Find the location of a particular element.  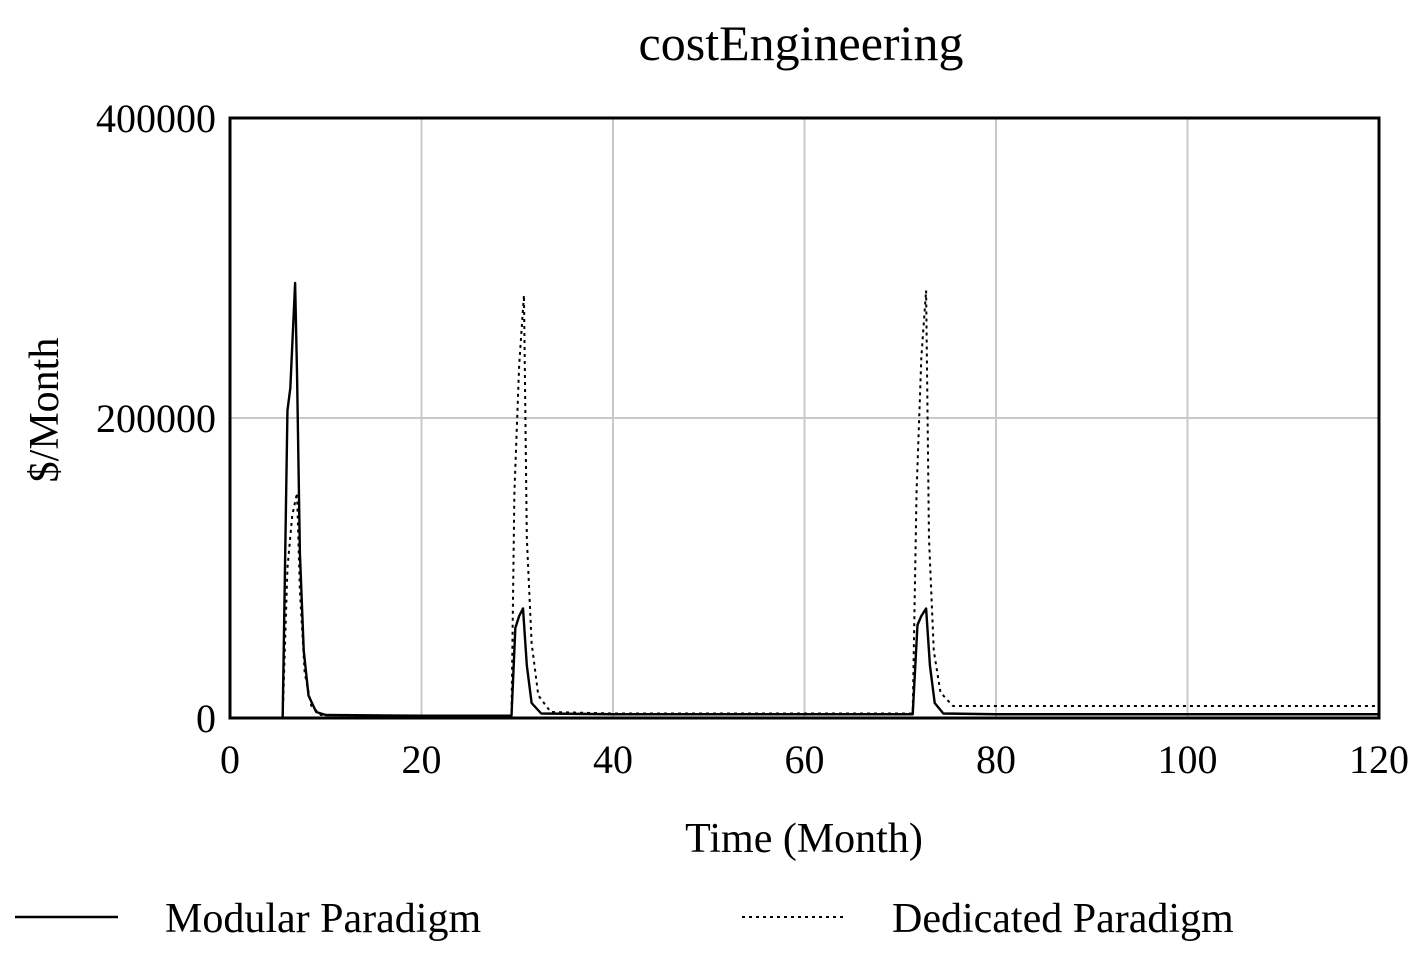

x-tick-label: 120 is located at coordinates (1379, 759).